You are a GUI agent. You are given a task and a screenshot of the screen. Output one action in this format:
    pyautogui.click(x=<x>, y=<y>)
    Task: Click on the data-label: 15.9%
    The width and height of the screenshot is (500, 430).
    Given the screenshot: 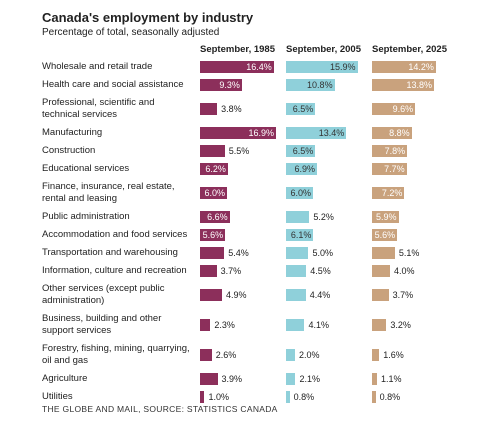 What is the action you would take?
    pyautogui.click(x=342, y=67)
    